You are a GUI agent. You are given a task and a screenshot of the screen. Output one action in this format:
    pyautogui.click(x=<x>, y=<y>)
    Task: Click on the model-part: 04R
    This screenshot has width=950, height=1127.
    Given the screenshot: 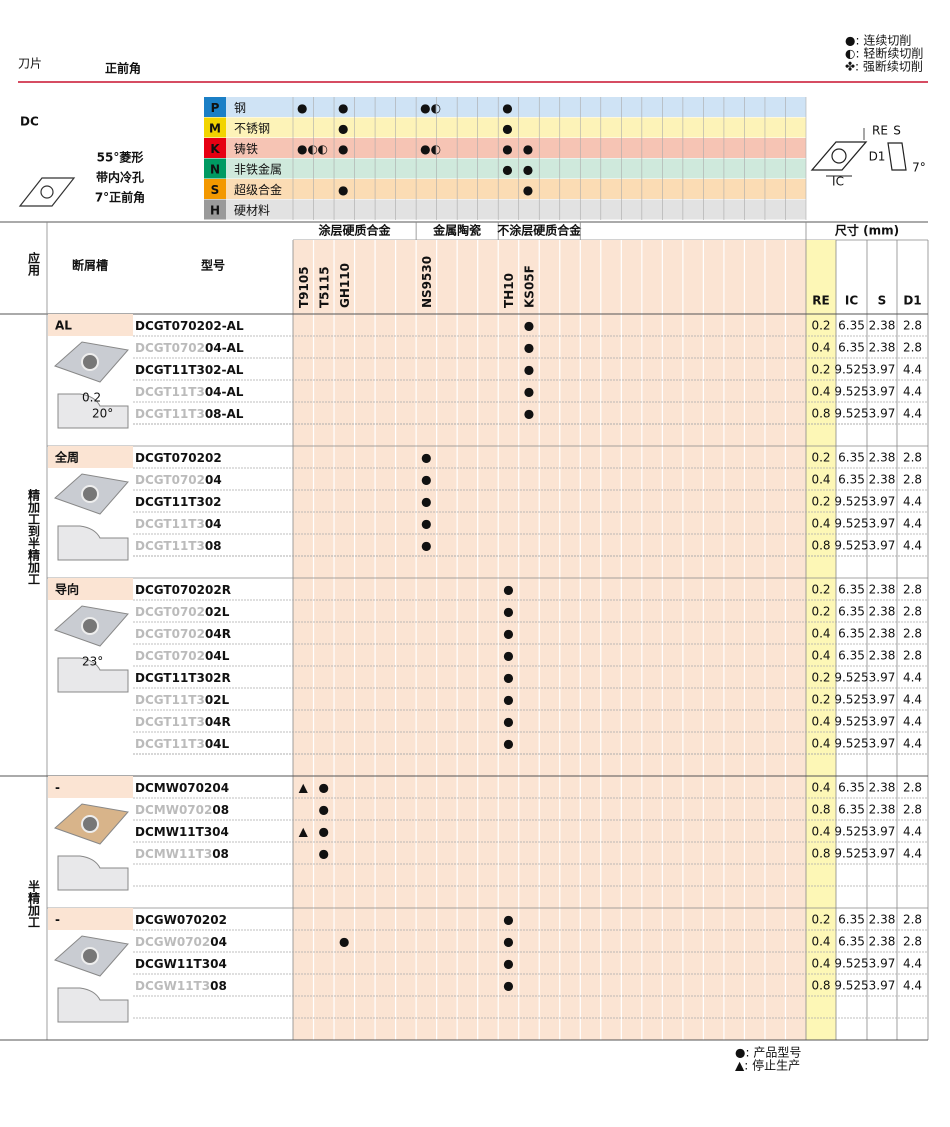 What is the action you would take?
    pyautogui.click(x=218, y=722)
    